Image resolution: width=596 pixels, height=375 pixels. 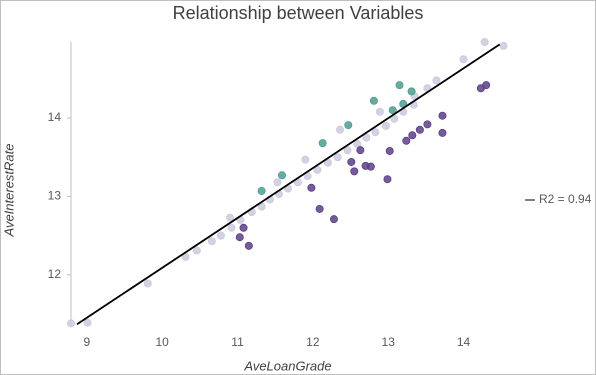 What do you see at coordinates (237, 342) in the screenshot?
I see `x-tick-label: 11` at bounding box center [237, 342].